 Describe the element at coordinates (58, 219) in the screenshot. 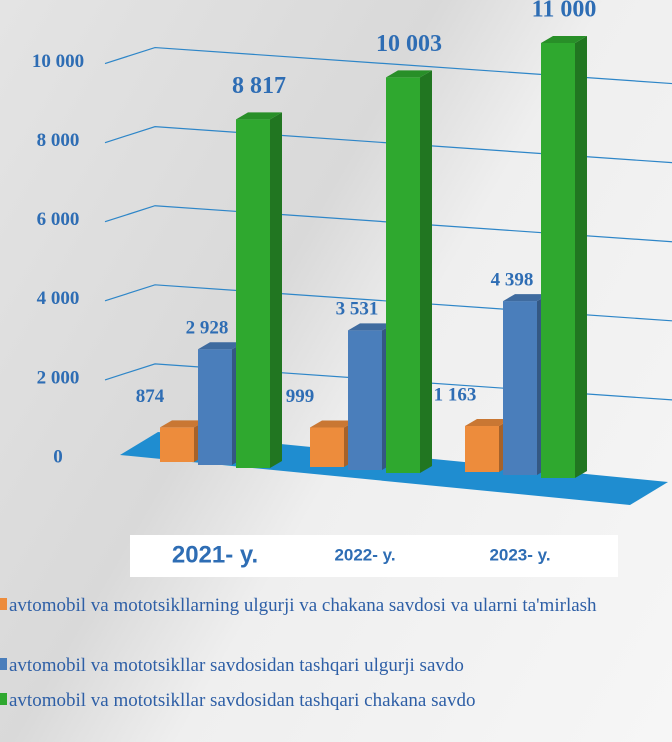

I see `y-tick-label: 6 000` at that location.